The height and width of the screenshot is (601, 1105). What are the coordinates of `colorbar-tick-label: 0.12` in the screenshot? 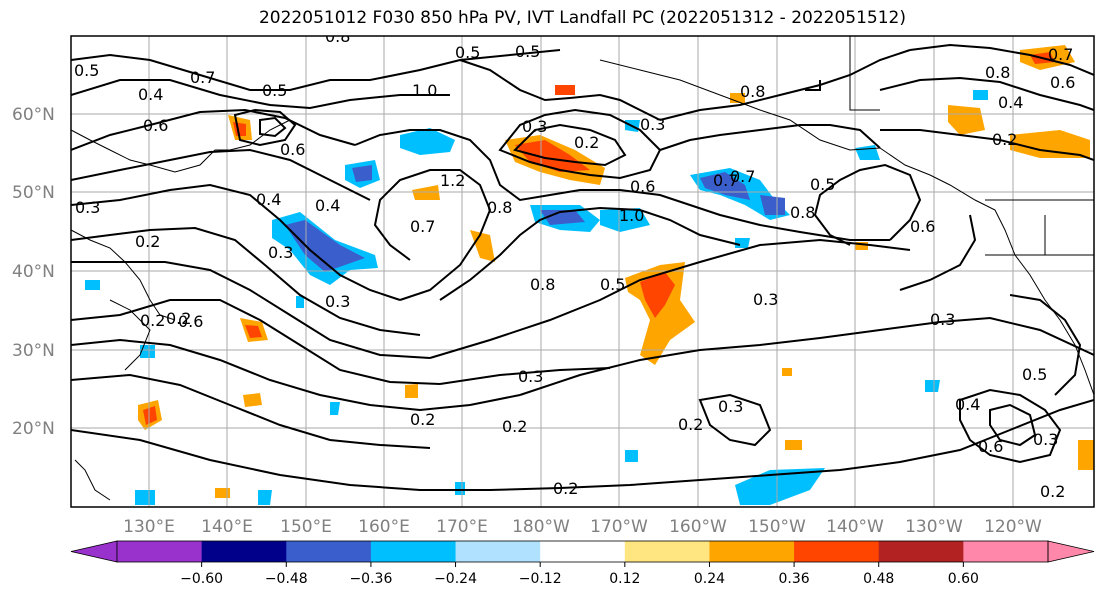 It's located at (624, 579).